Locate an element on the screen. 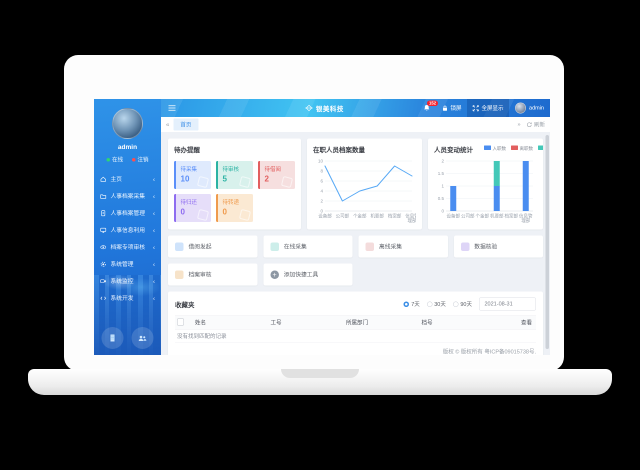 The image size is (640, 470). sidebar: admin 在线 注销 主页 ‹ 人事档案采集 ‹ is located at coordinates (127, 227).